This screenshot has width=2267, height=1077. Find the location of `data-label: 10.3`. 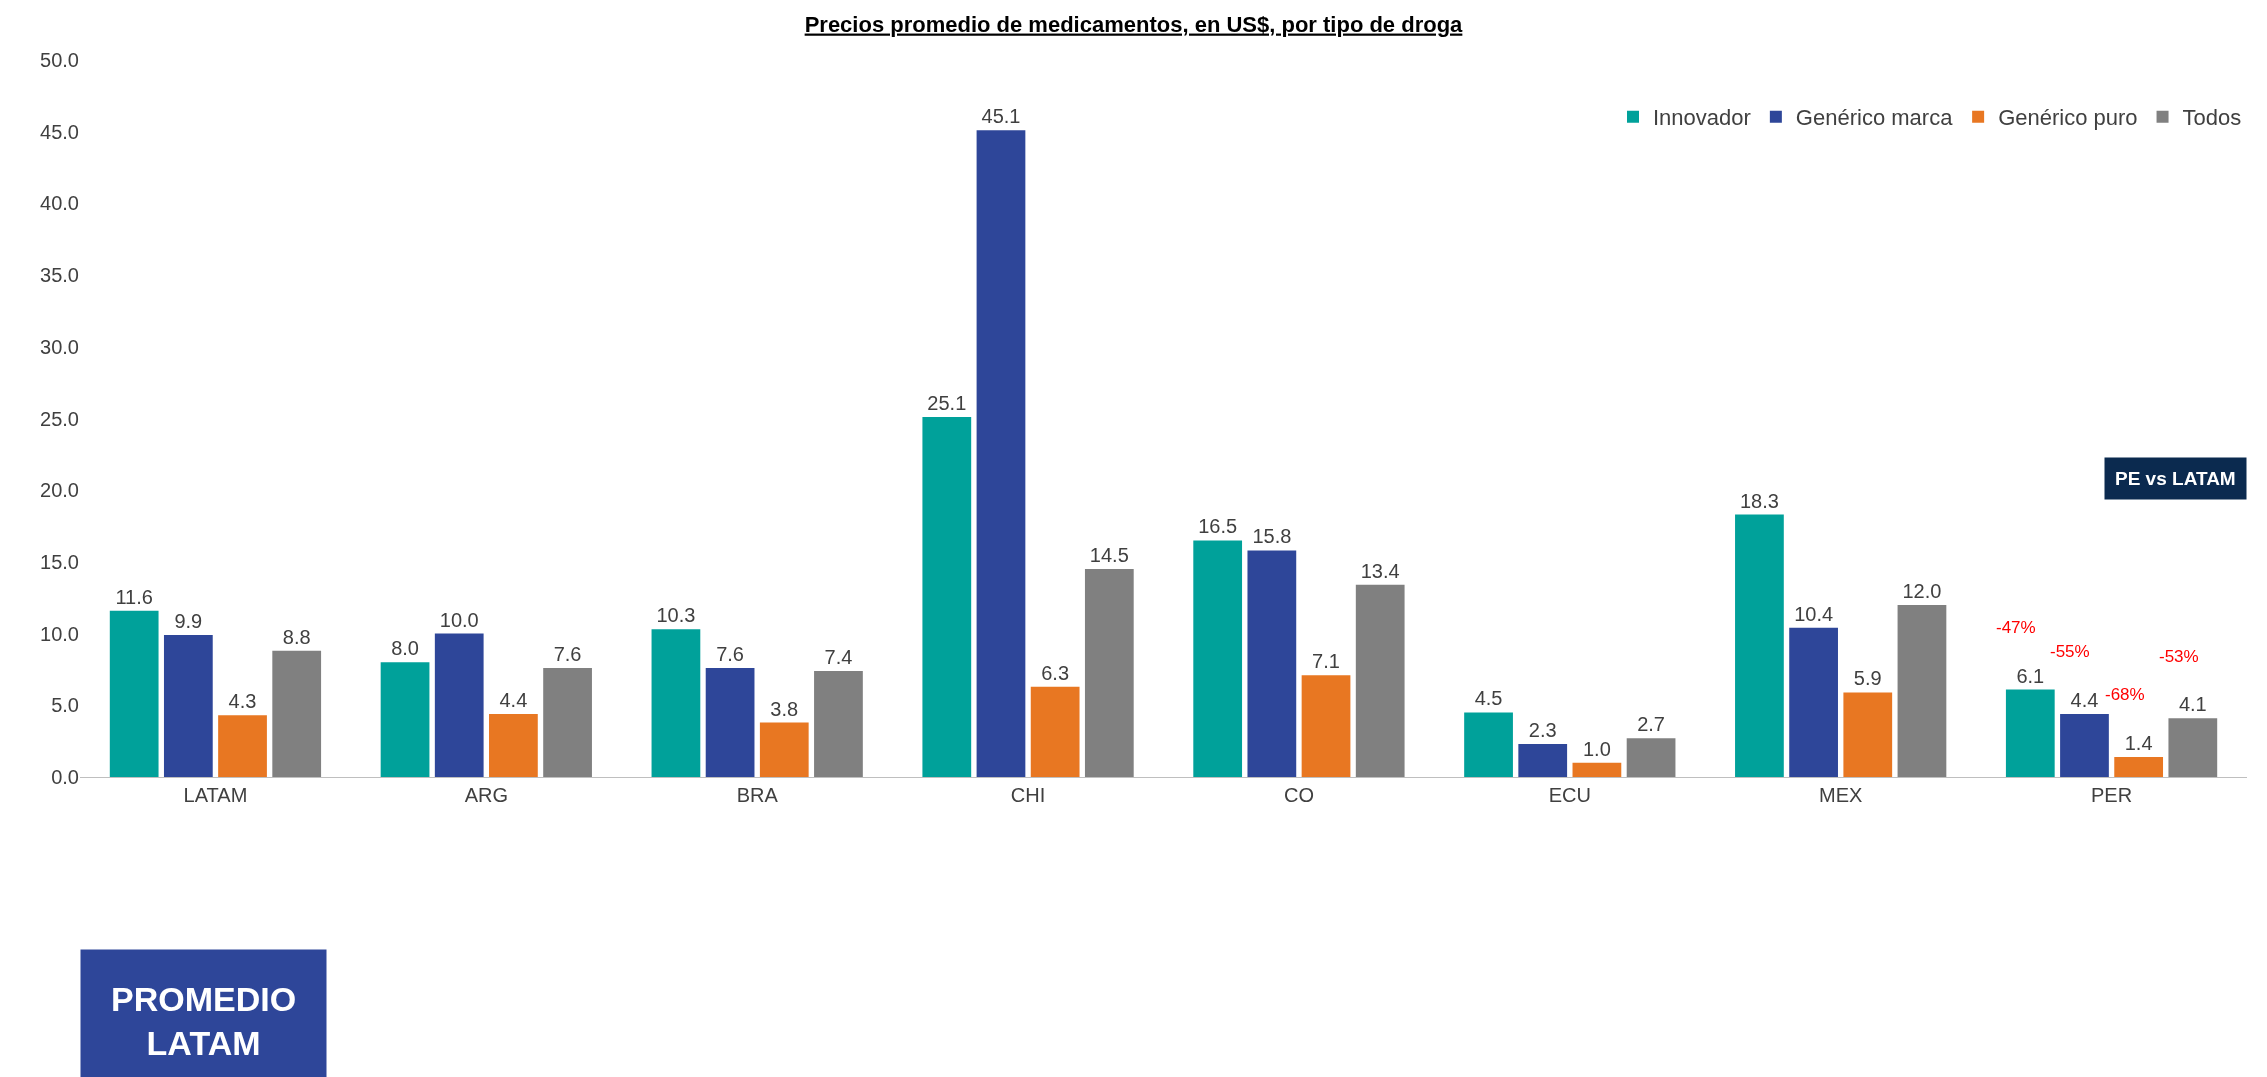

data-label: 10.3 is located at coordinates (676, 615).